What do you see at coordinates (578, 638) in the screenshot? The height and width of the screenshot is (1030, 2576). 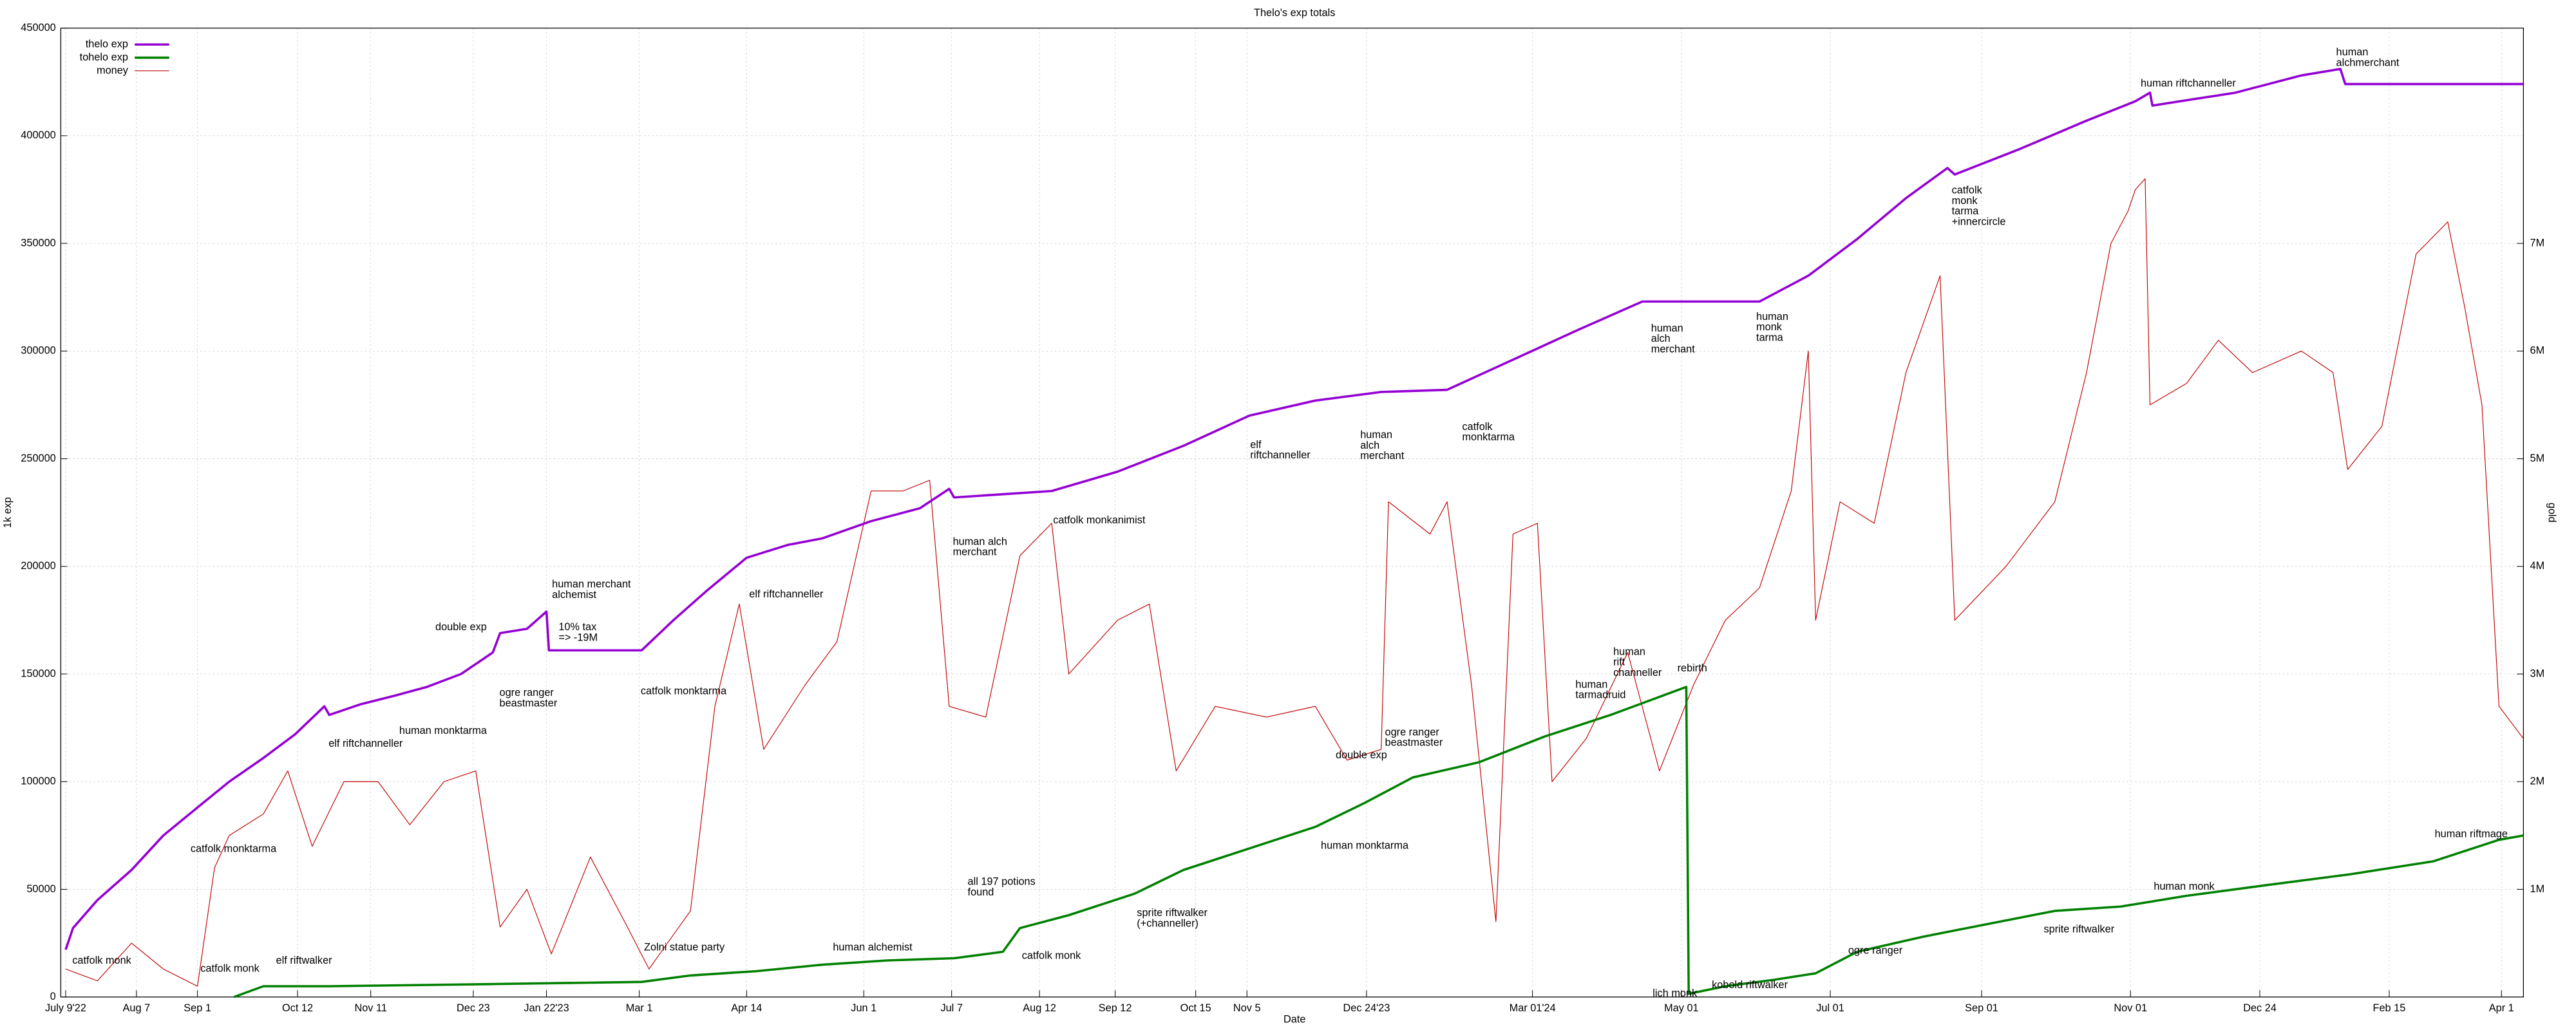 I see `annotation: => -19M` at bounding box center [578, 638].